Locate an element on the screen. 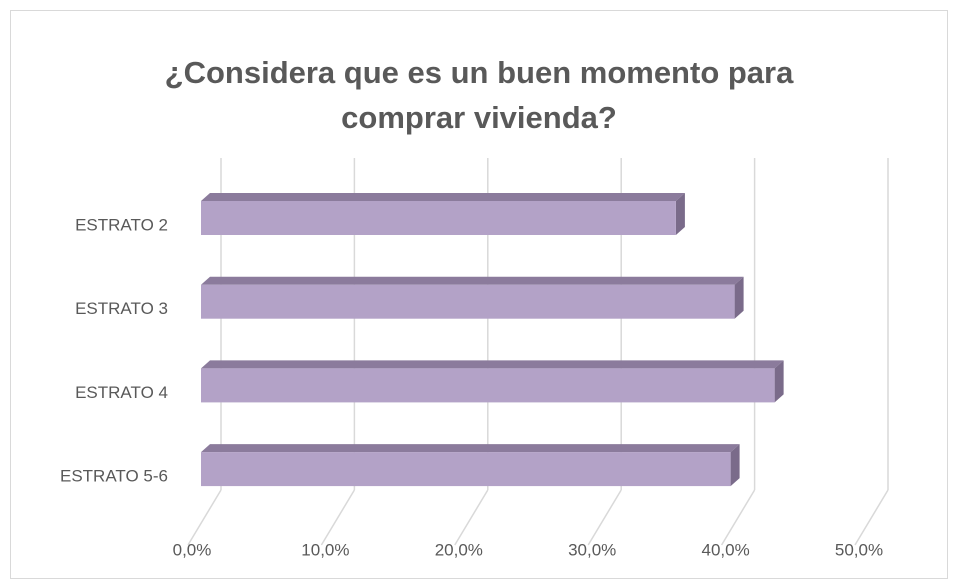 The width and height of the screenshot is (958, 580). y-tick-label: ESTRATO 3 is located at coordinates (121, 308).